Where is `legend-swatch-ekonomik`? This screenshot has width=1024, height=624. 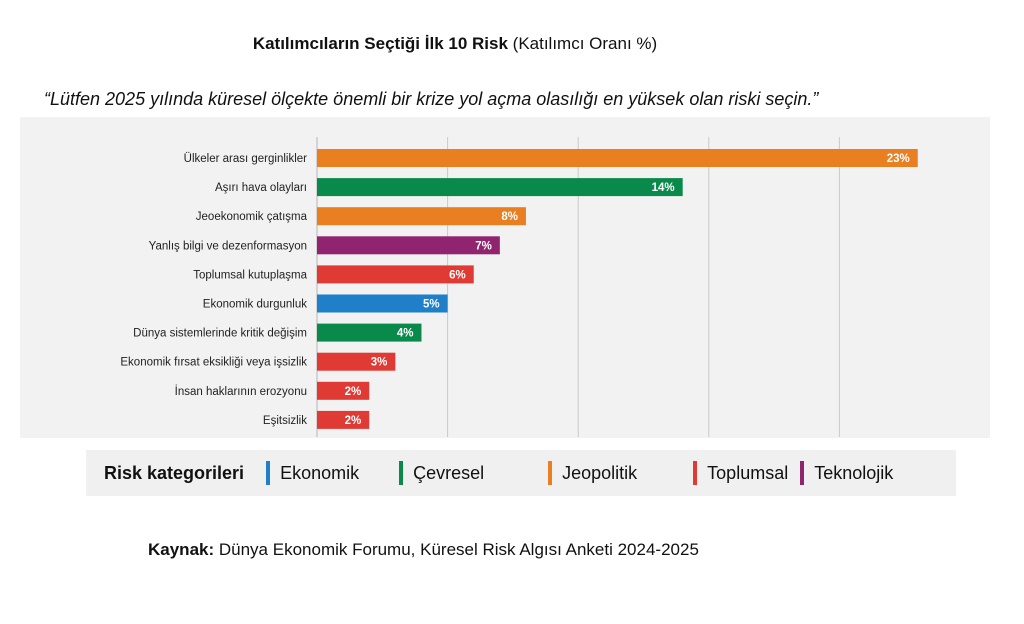
legend-swatch-ekonomik is located at coordinates (268, 473).